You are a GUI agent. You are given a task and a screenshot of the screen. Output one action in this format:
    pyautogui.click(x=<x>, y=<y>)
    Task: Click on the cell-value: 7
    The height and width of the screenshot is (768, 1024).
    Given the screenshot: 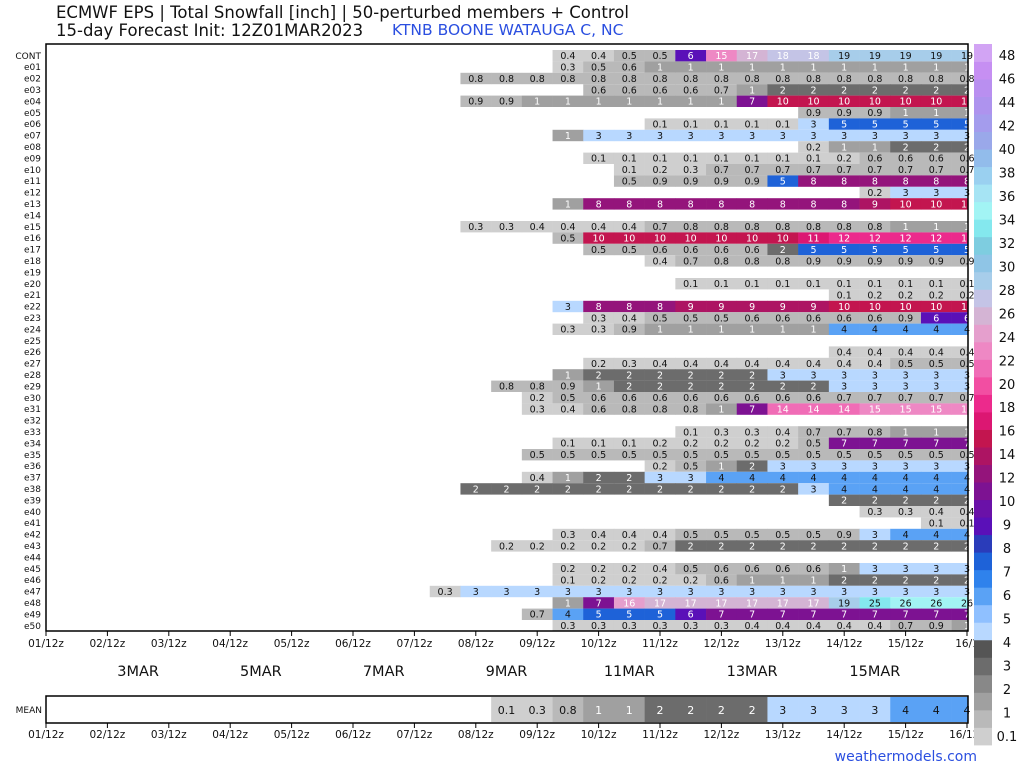 What is the action you would take?
    pyautogui.click(x=721, y=615)
    